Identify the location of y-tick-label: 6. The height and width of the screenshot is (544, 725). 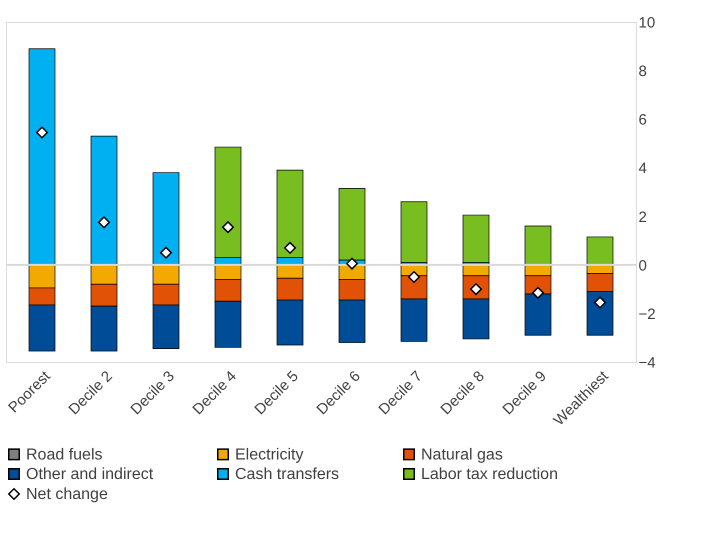
(642, 120).